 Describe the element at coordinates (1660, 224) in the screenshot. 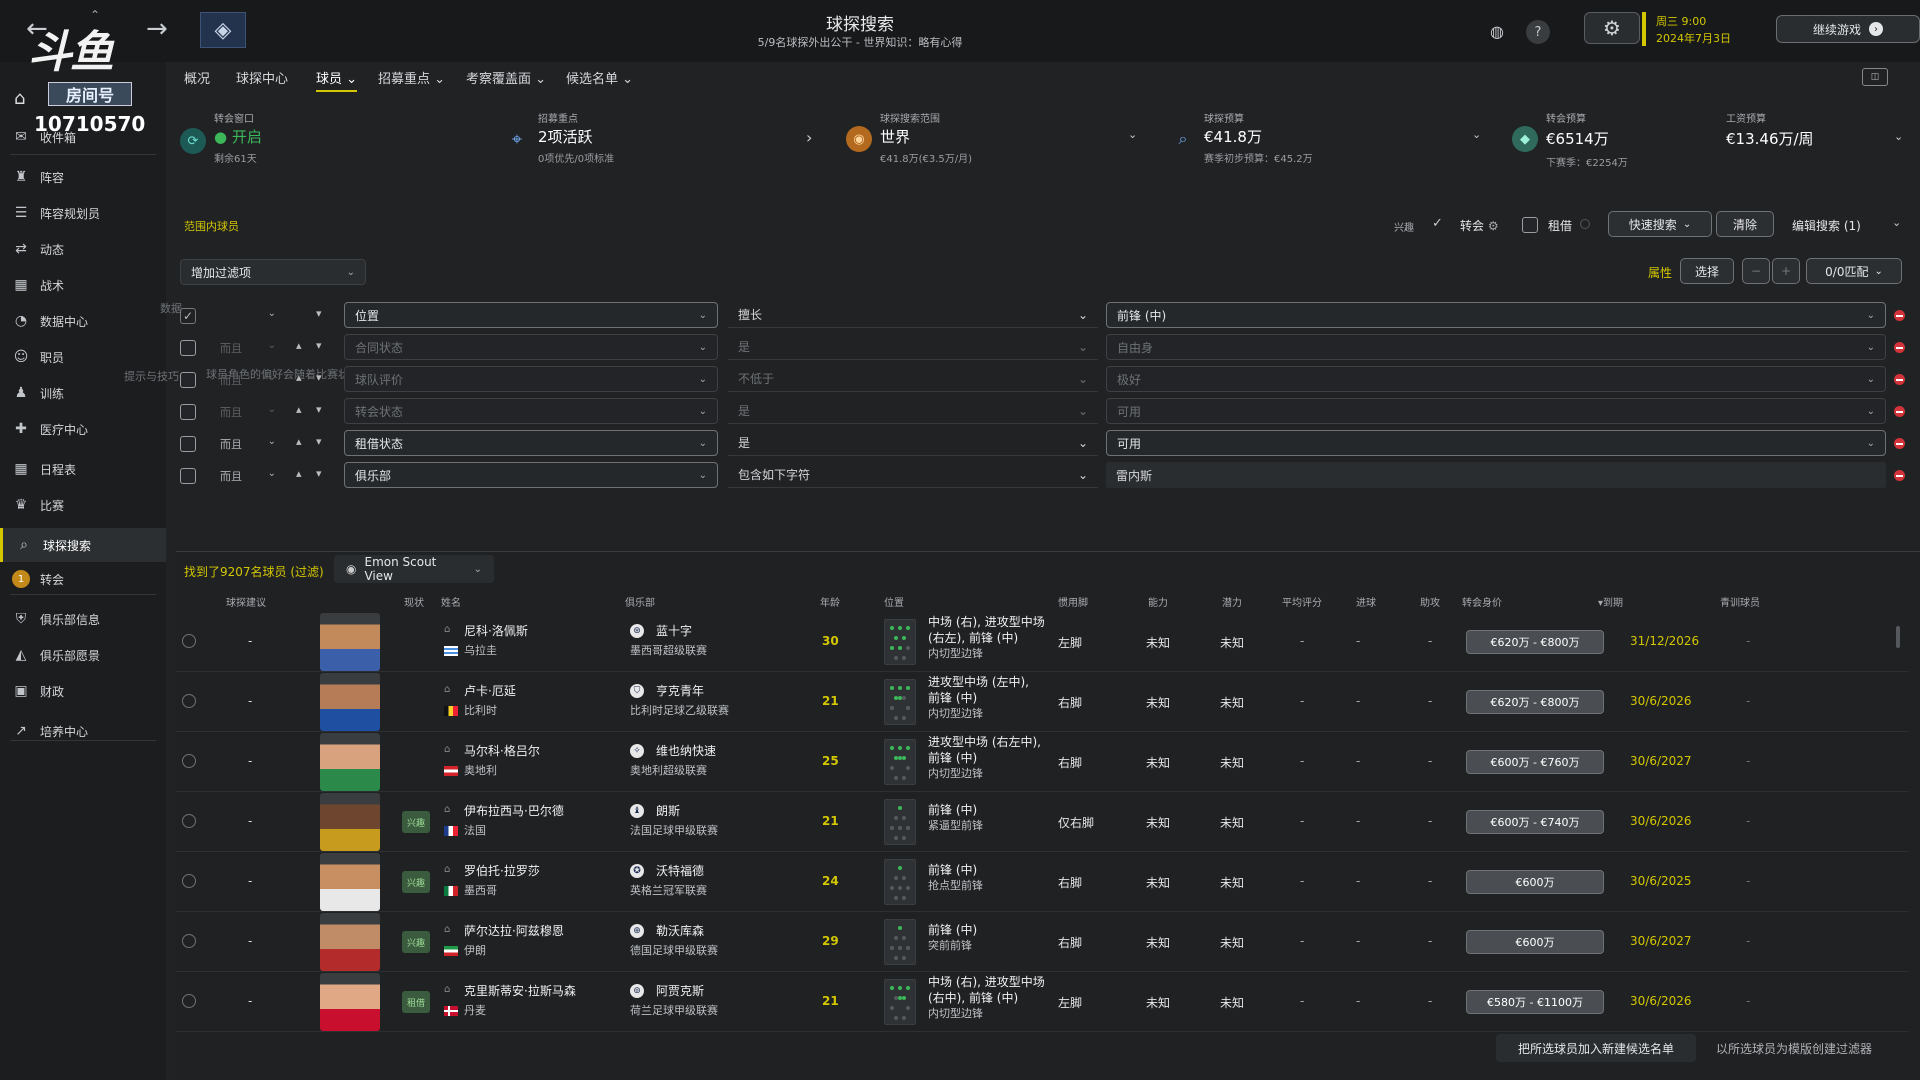

I see `quick-search-button: 快速搜索 ⌄` at that location.